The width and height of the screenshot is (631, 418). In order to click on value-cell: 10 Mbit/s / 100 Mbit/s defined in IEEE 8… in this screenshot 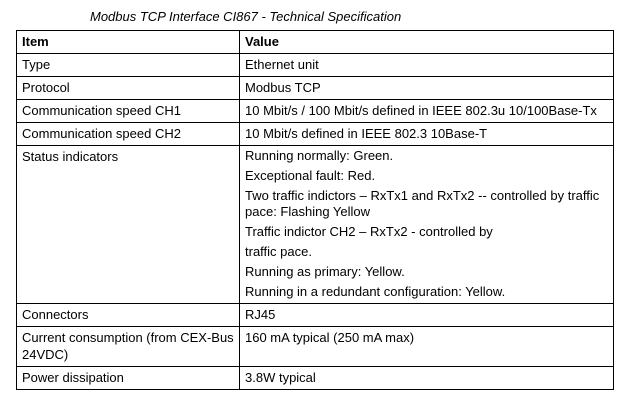, I will do `click(426, 111)`.